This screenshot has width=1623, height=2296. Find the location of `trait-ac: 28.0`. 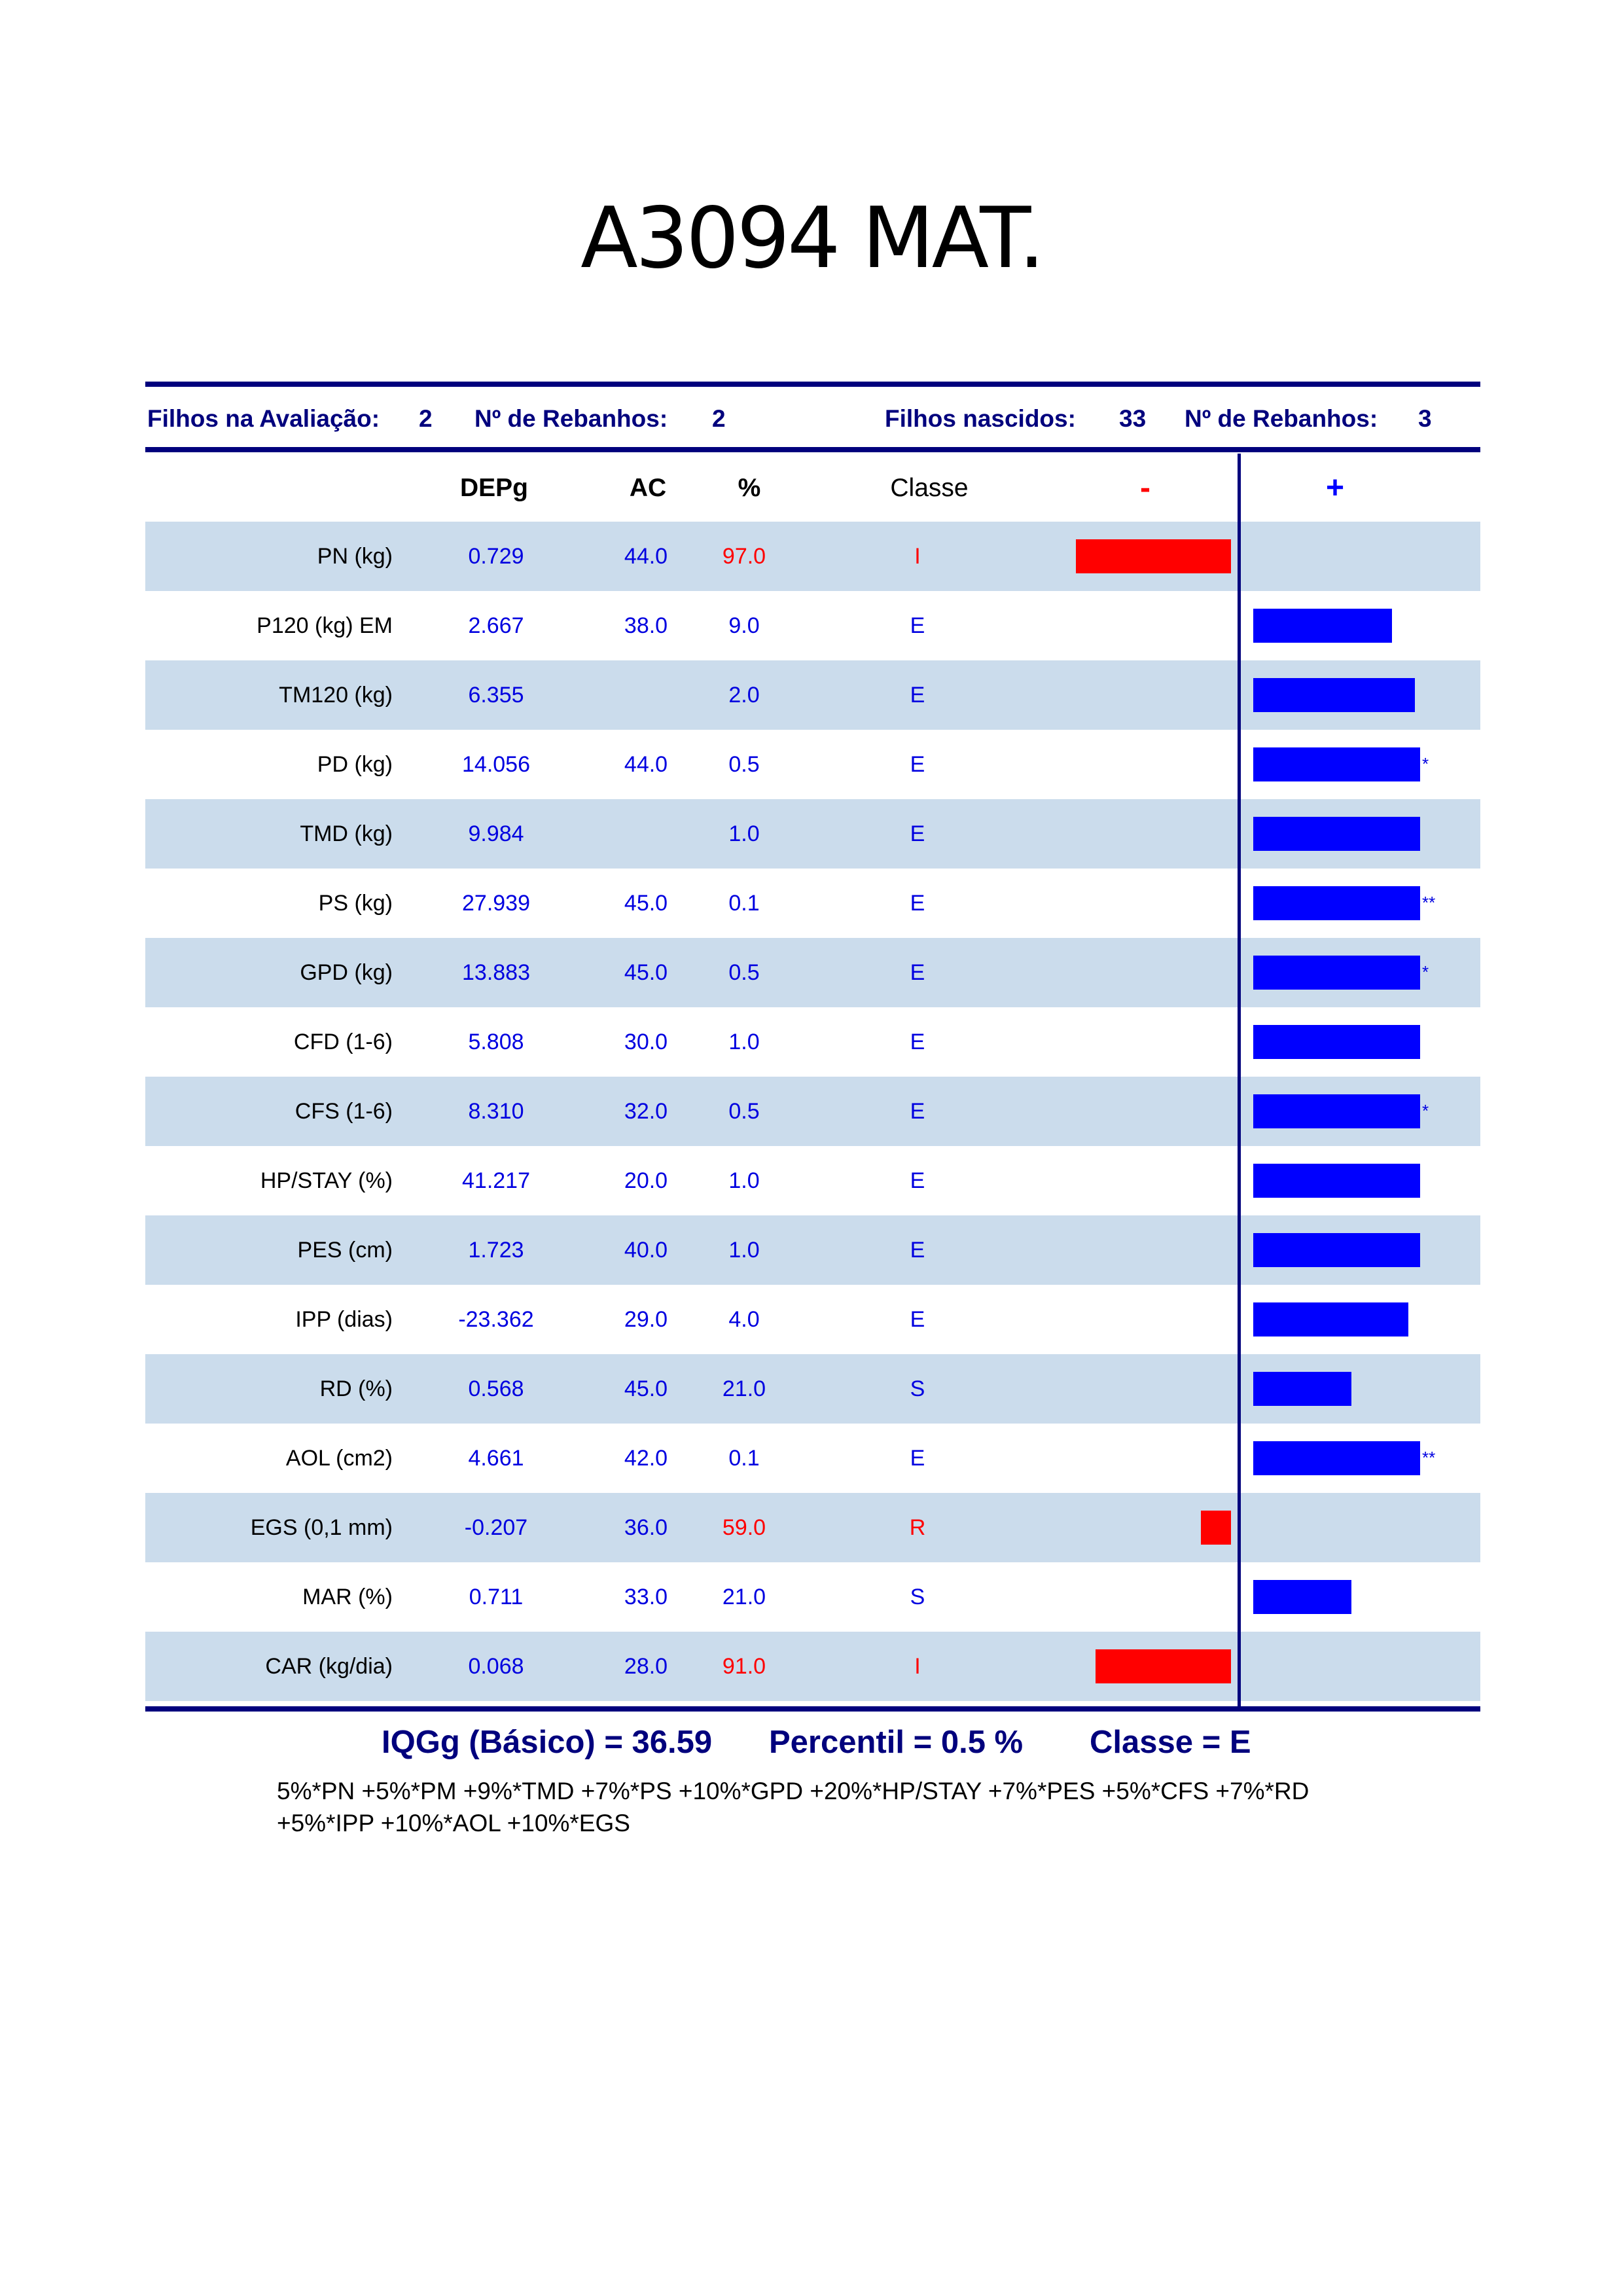

trait-ac: 28.0 is located at coordinates (646, 1666).